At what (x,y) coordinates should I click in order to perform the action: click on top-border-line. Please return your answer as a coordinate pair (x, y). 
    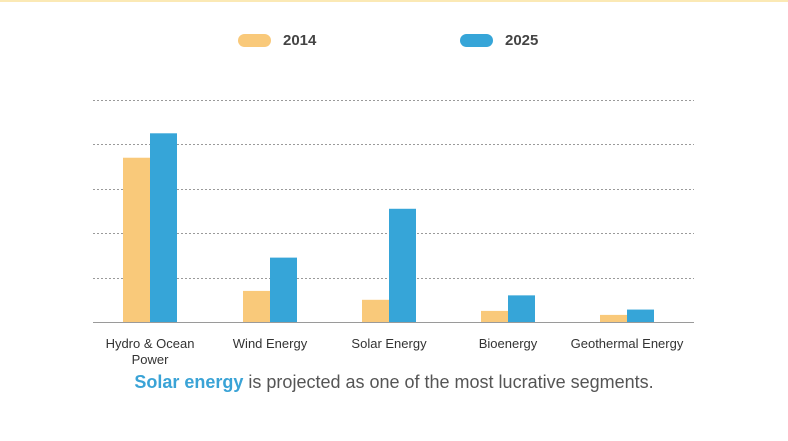
    Looking at the image, I should click on (394, 1).